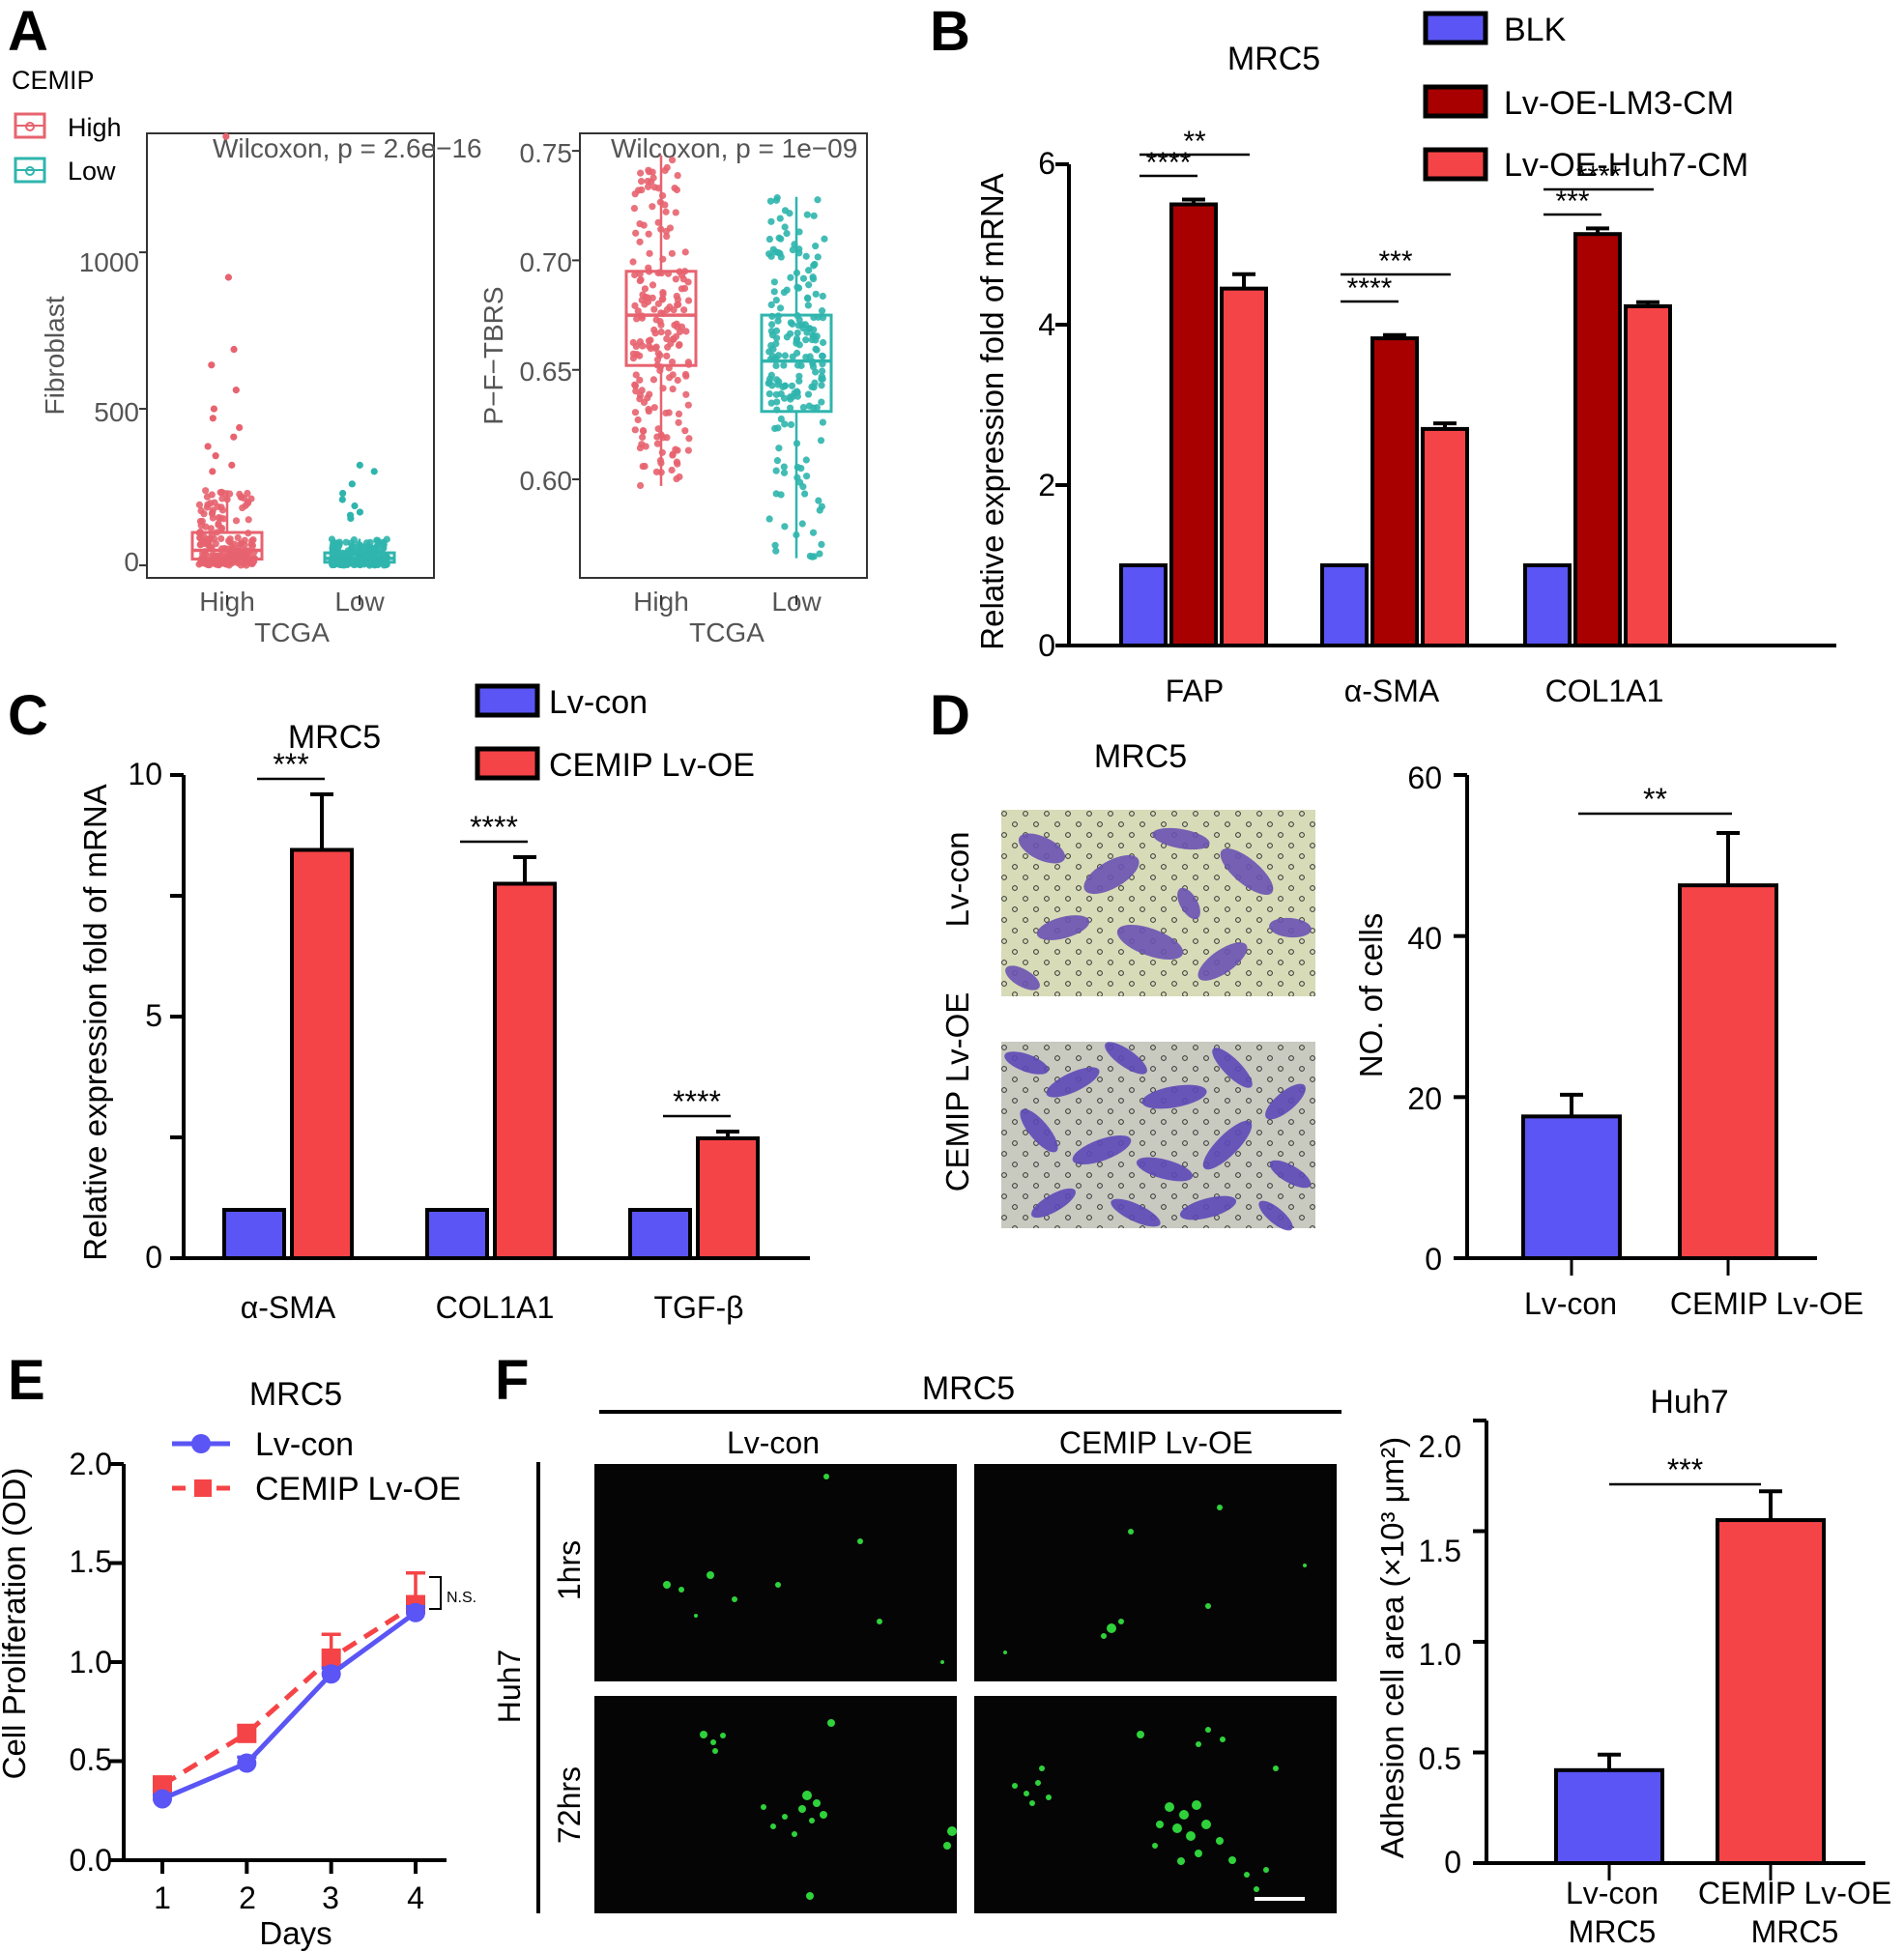 The width and height of the screenshot is (1904, 1952). What do you see at coordinates (569, 1570) in the screenshot?
I see `row-label-1hrs: 1hrs` at bounding box center [569, 1570].